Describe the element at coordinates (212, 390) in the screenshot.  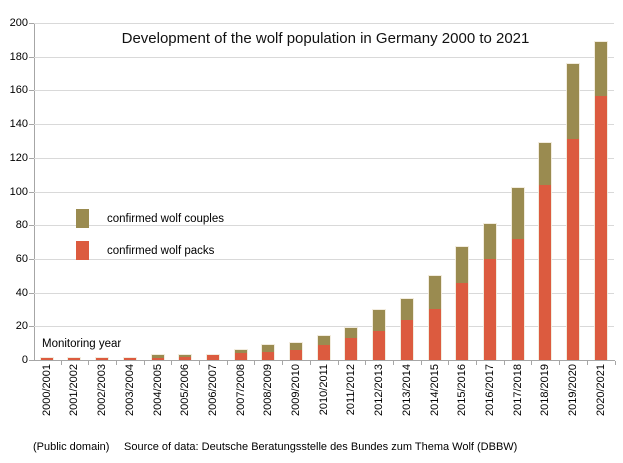
I see `x-axis-label-2006/2007: 2006/2007` at that location.